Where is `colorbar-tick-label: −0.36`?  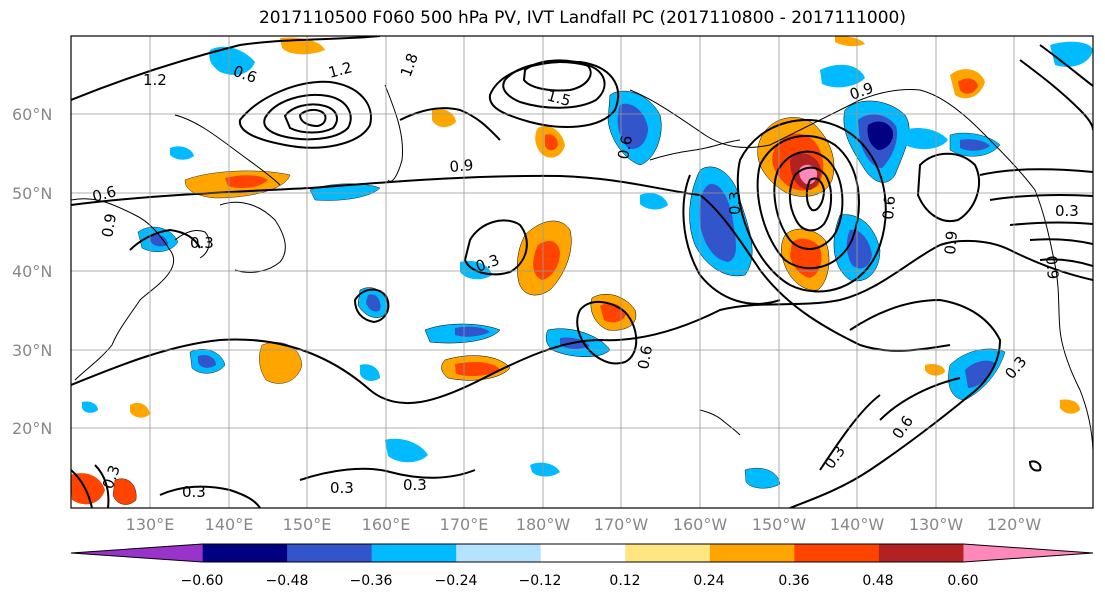
colorbar-tick-label: −0.36 is located at coordinates (371, 581).